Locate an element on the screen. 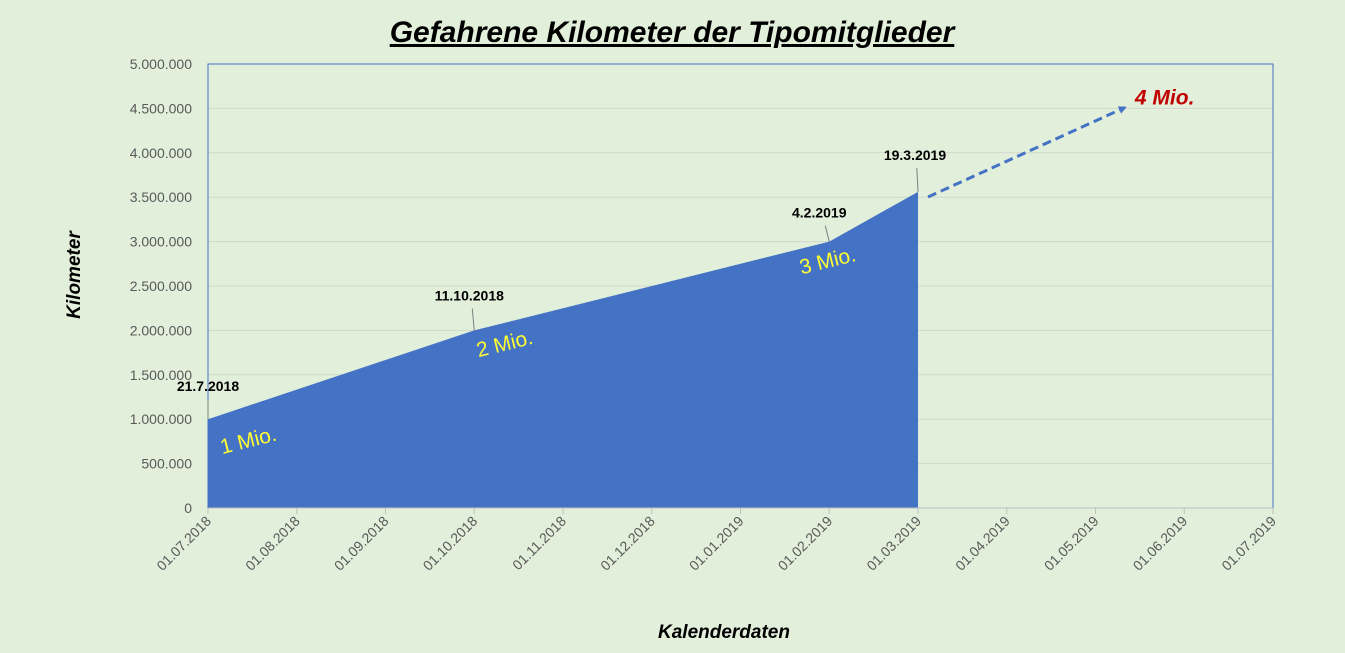 Image resolution: width=1345 pixels, height=653 pixels. x-tick-label: 01.06.2019 is located at coordinates (1160, 543).